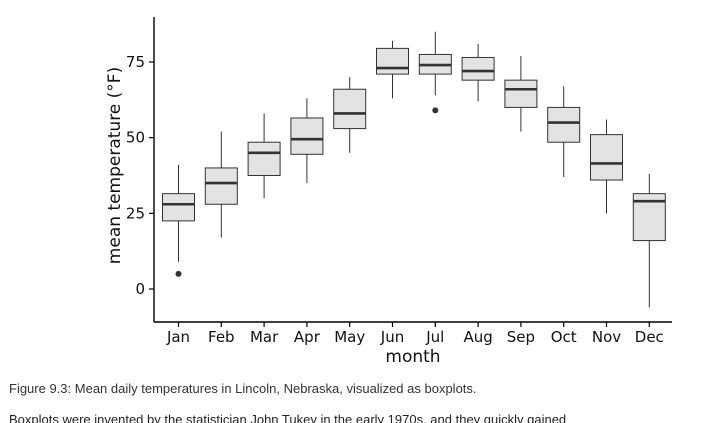 This screenshot has width=711, height=423. Describe the element at coordinates (140, 289) in the screenshot. I see `y-tick-label: 0` at that location.